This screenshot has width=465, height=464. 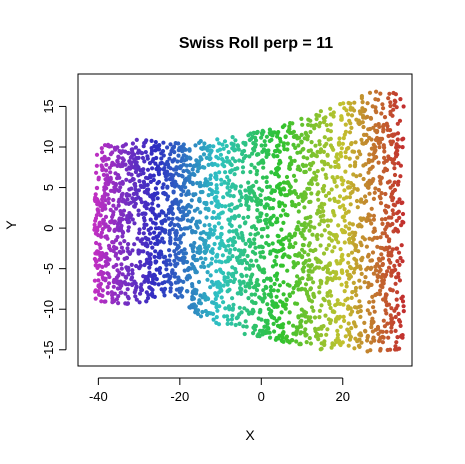 What do you see at coordinates (343, 396) in the screenshot?
I see `x-tick-label: 20` at bounding box center [343, 396].